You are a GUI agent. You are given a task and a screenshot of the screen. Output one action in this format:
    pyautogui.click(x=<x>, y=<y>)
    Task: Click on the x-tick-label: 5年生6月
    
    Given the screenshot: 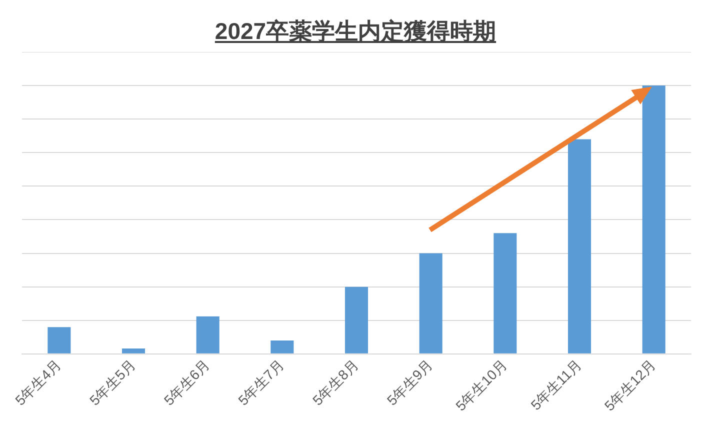 What is the action you would take?
    pyautogui.click(x=186, y=382)
    